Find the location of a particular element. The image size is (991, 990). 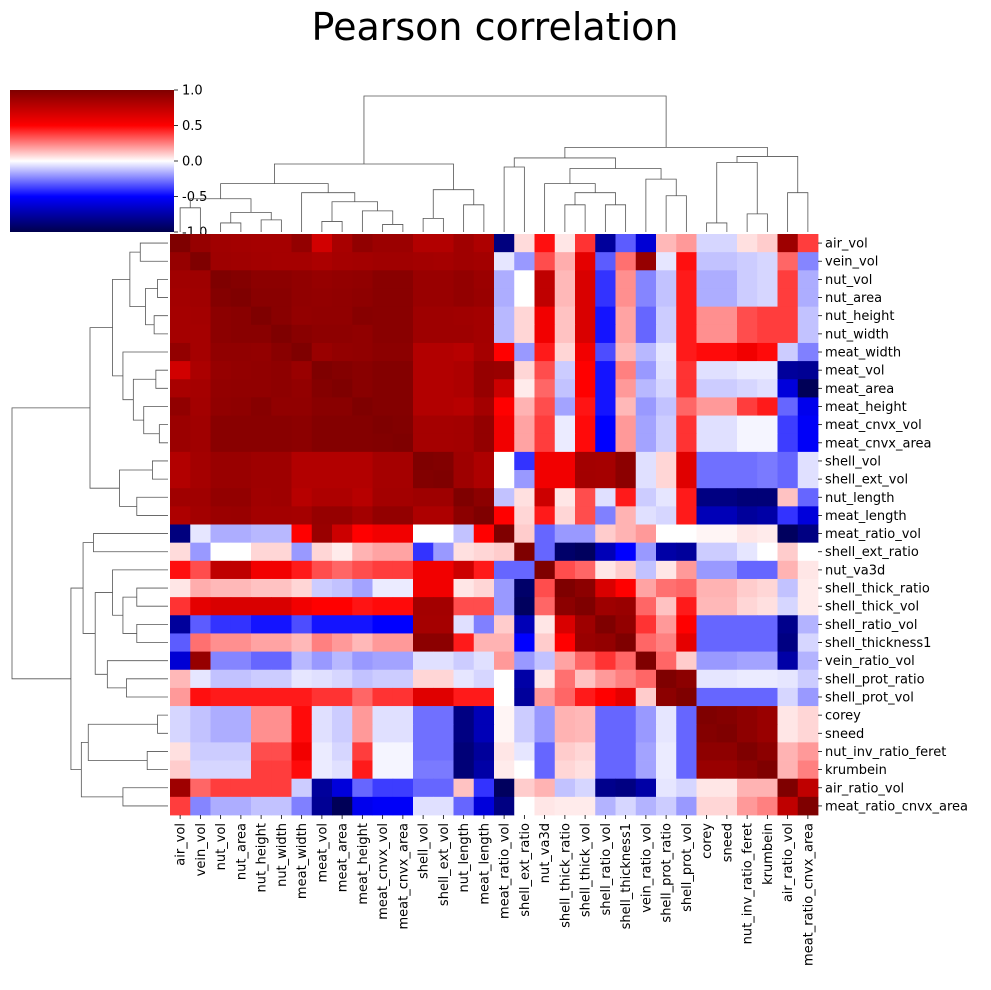

x-tick-label: nut_width is located at coordinates (282, 855).